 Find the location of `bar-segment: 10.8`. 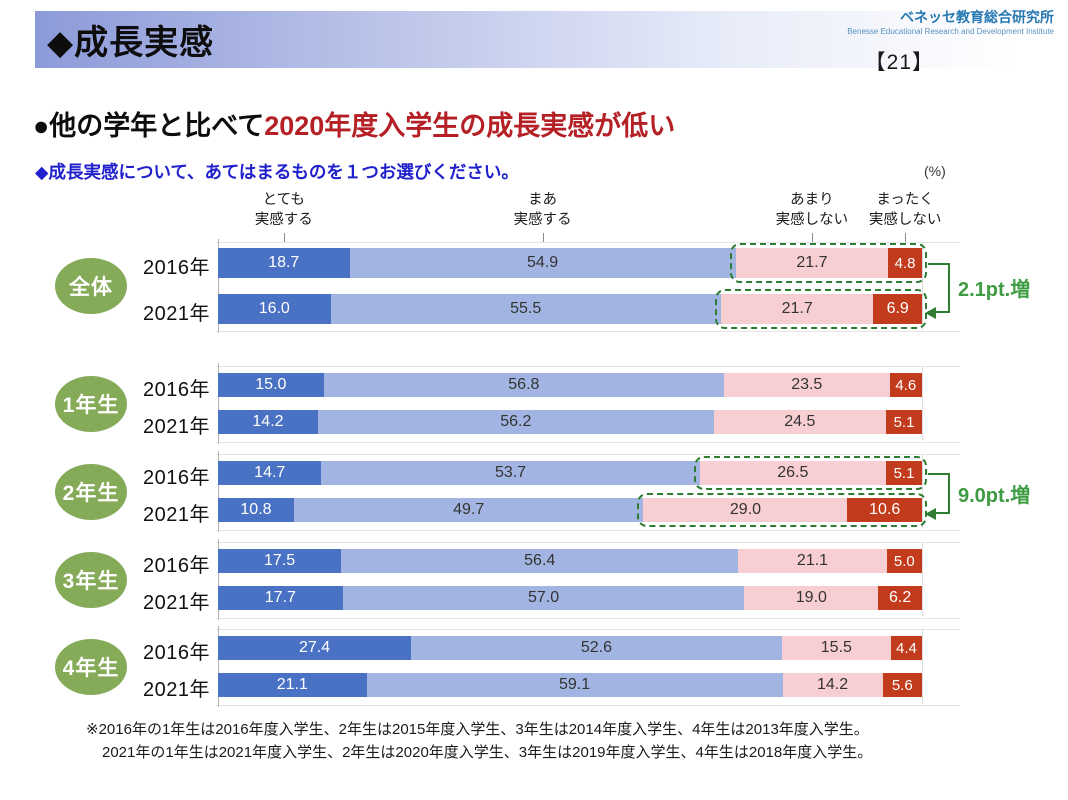

bar-segment: 10.8 is located at coordinates (256, 510).